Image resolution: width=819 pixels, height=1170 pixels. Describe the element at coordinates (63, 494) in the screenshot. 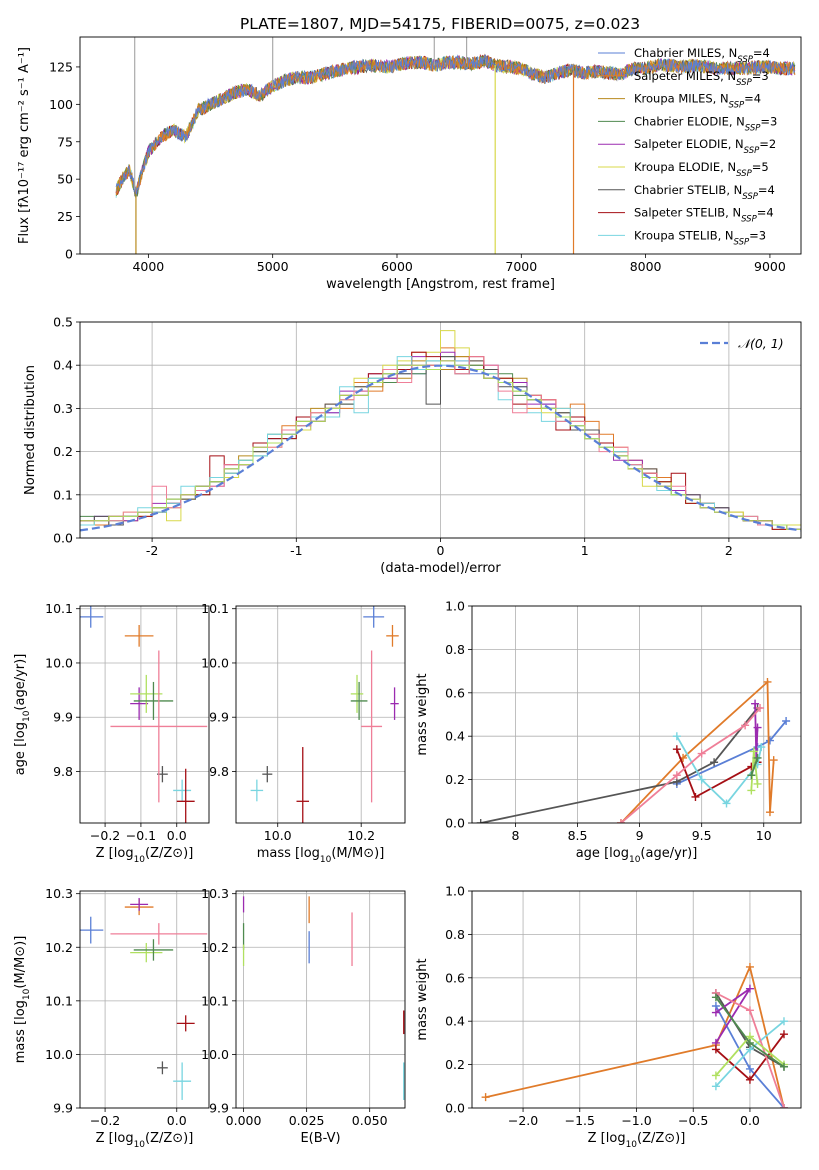

I see `y-tick-label: 0.1` at that location.